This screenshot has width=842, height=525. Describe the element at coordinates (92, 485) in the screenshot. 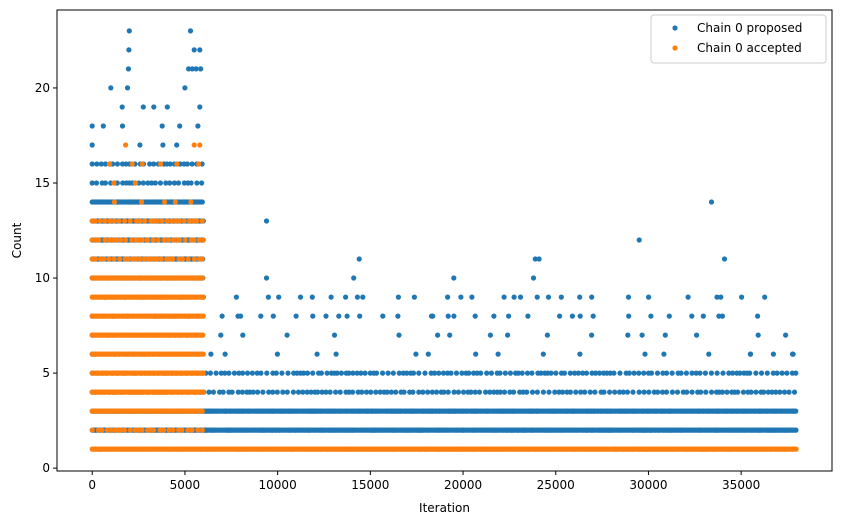

I see `x-tick-label: 0` at that location.